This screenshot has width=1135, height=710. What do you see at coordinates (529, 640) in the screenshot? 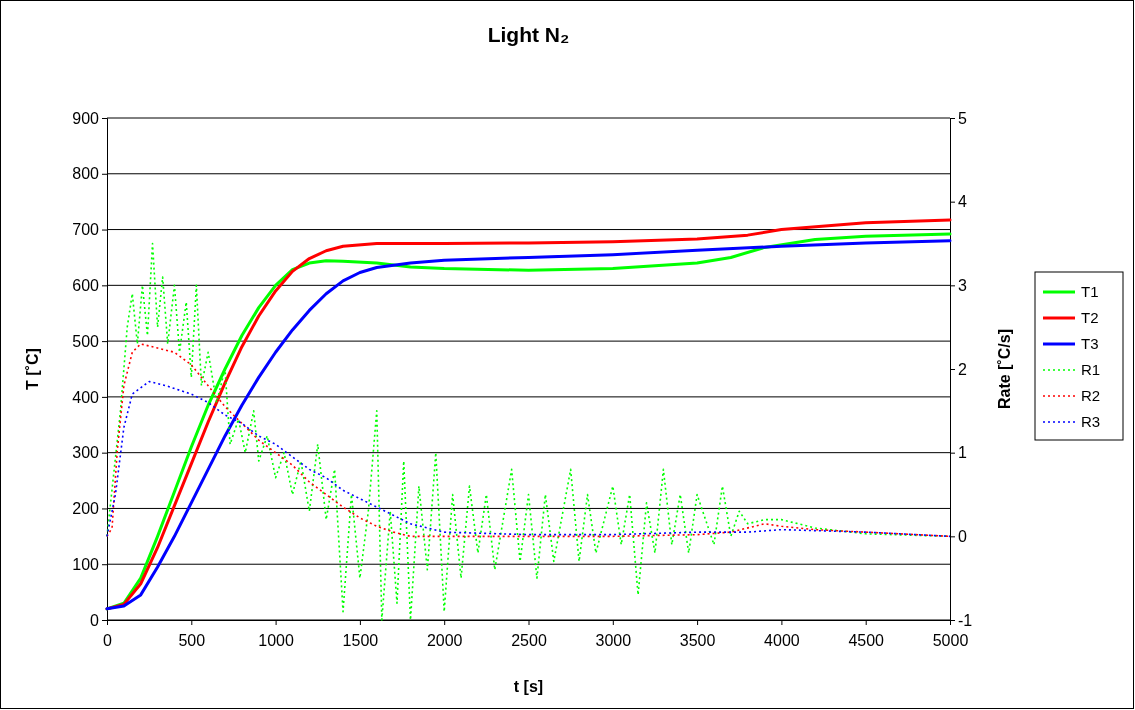
I see `x-tick-label: 2500` at bounding box center [529, 640].